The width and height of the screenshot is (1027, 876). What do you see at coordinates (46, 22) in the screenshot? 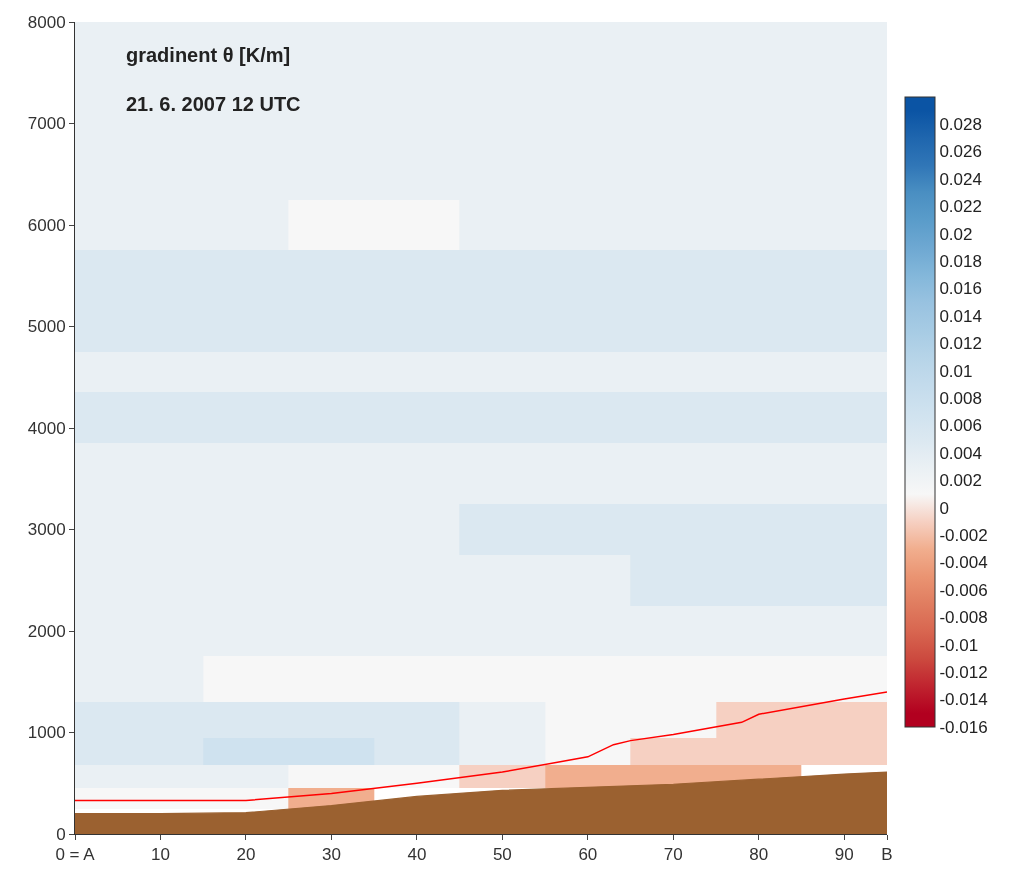
I see `y-tick-label: 8000` at bounding box center [46, 22].